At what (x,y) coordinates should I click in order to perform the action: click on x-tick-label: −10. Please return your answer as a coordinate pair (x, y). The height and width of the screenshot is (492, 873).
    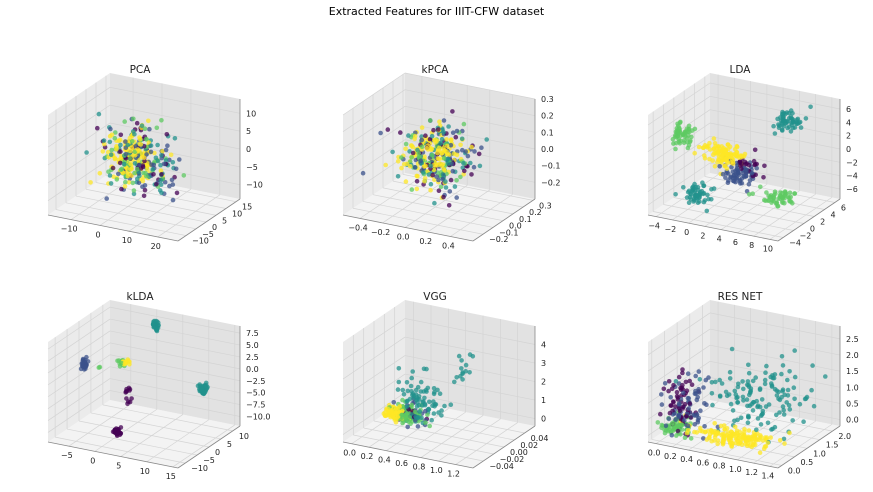
    Looking at the image, I should click on (69, 229).